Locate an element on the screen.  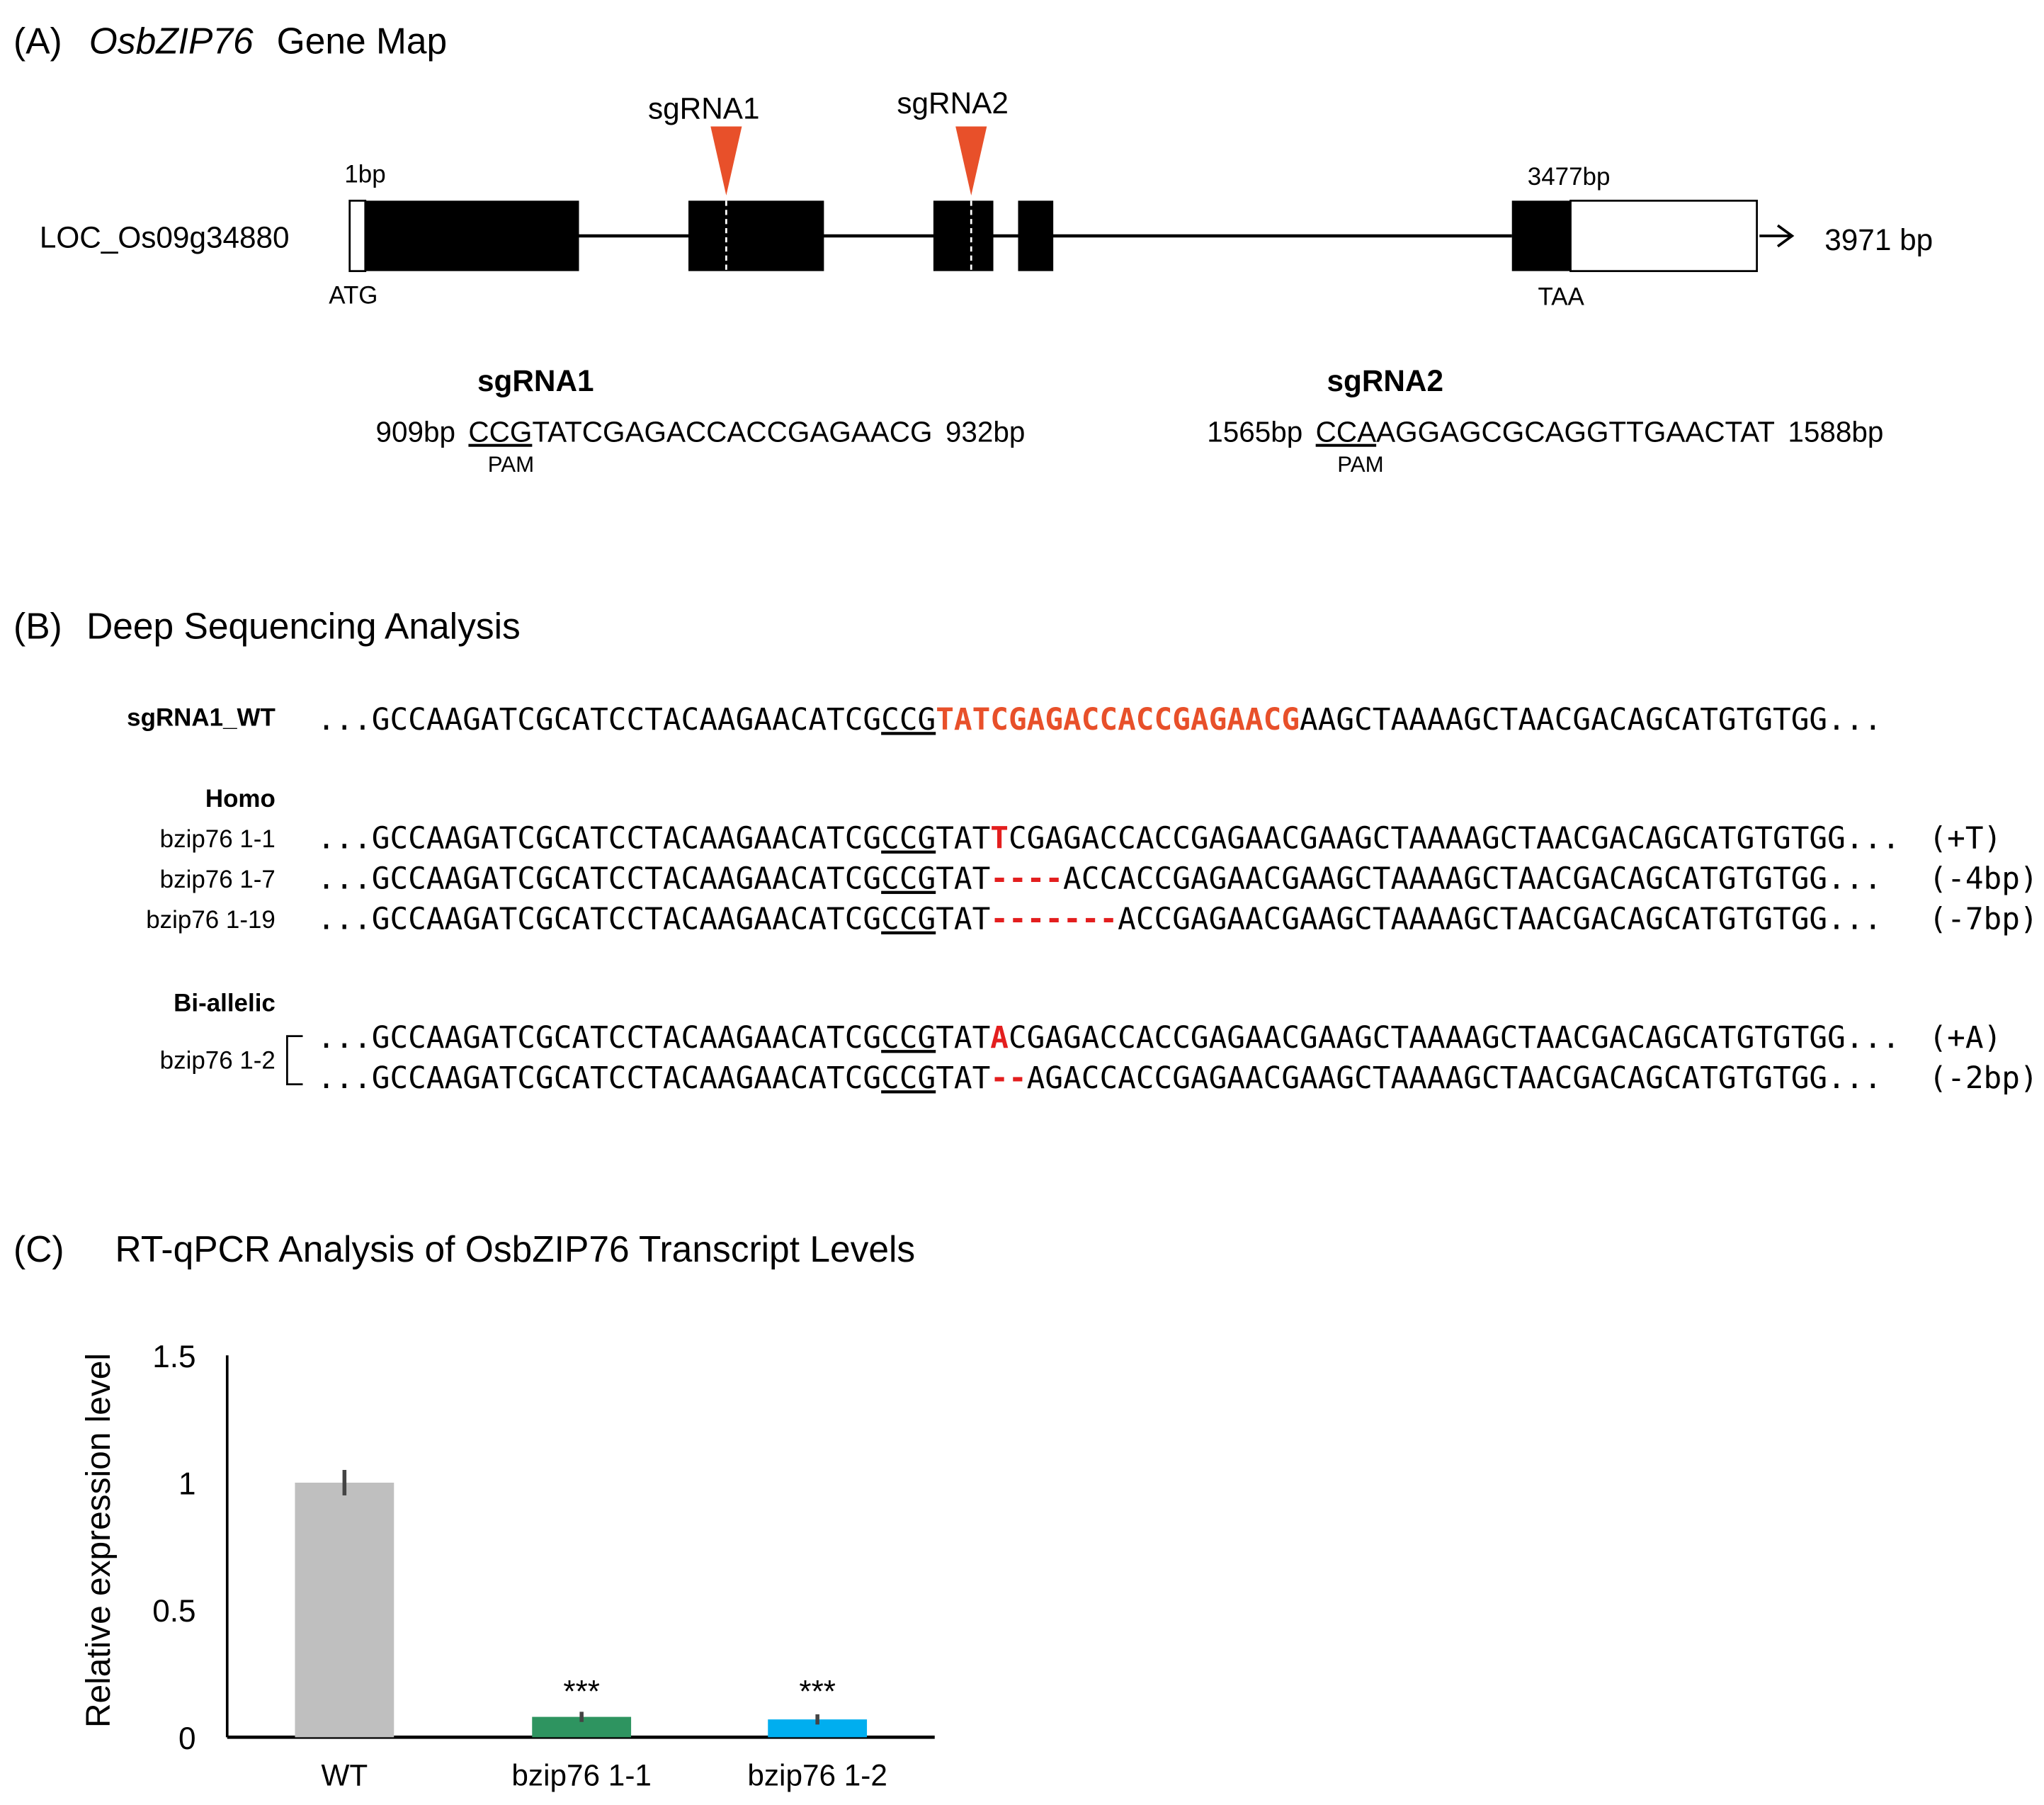
panel-a-label: (A) is located at coordinates (37, 41).